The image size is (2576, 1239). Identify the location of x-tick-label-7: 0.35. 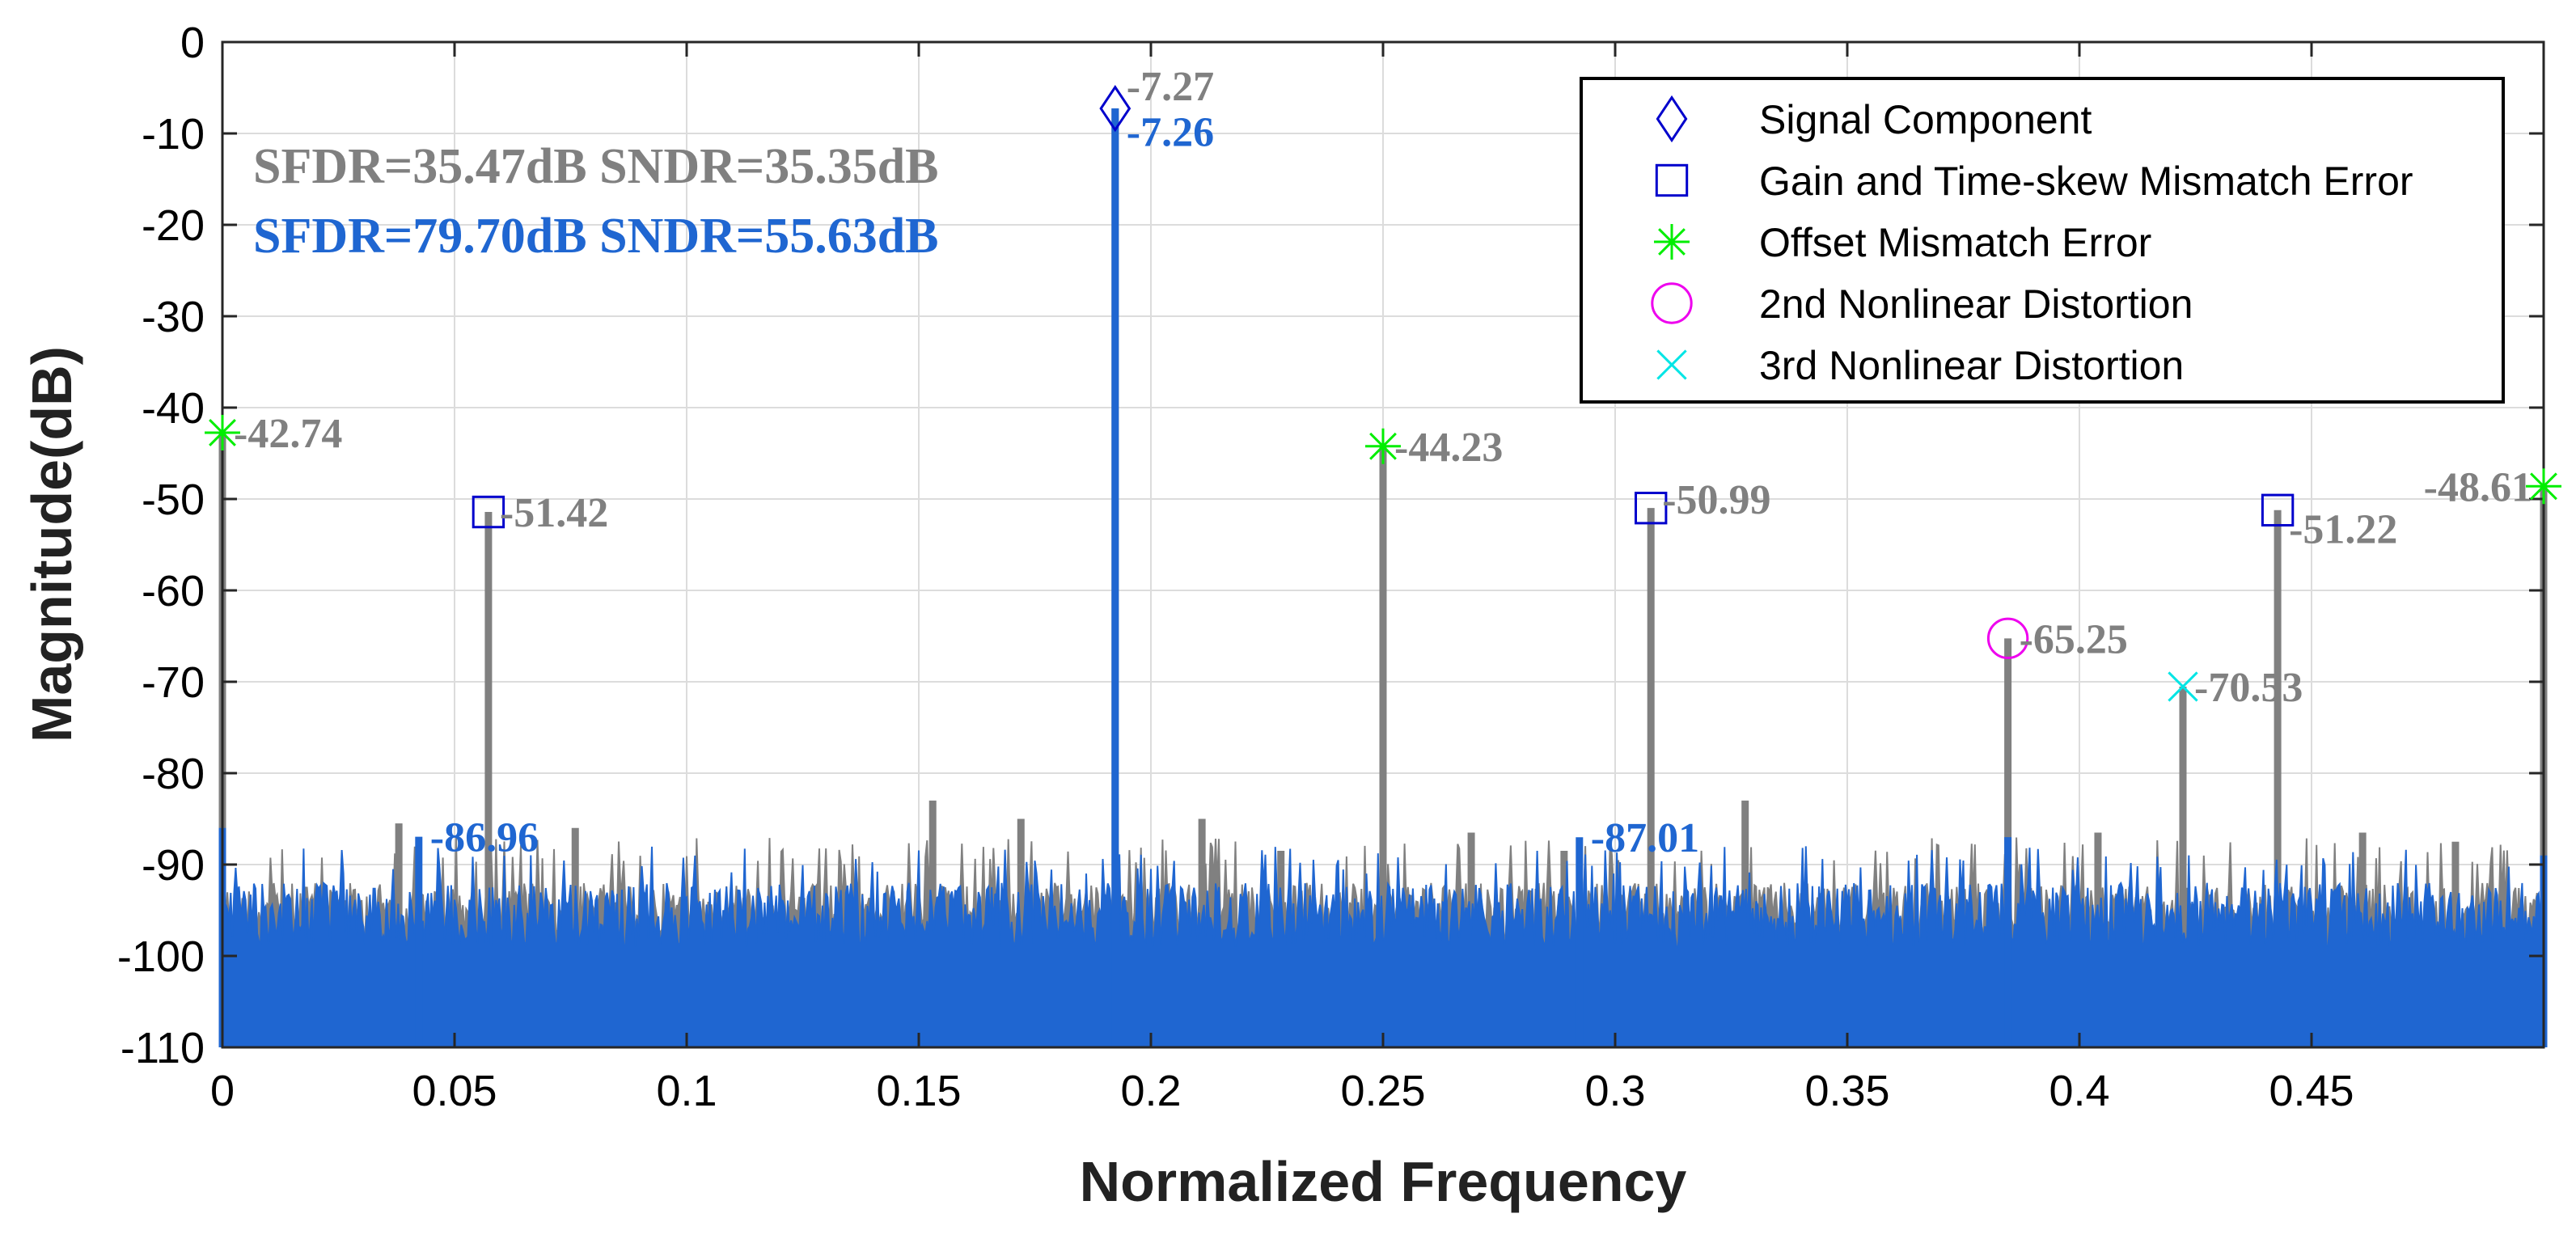
(1847, 1091).